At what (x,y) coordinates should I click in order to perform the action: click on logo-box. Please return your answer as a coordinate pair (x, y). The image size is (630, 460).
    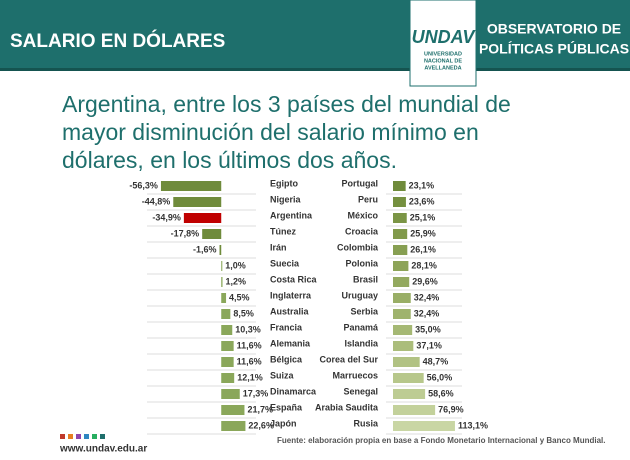
    Looking at the image, I should click on (443, 43).